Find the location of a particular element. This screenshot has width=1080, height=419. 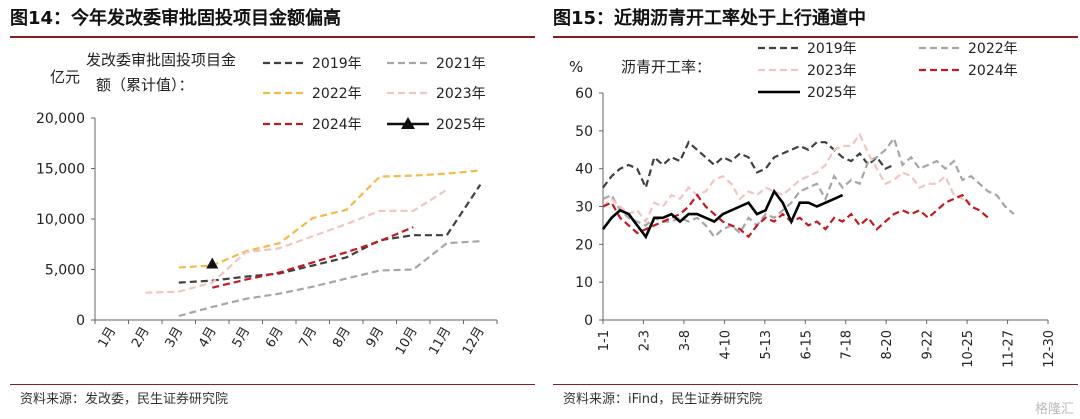

y-tick-label: 10 is located at coordinates (584, 283).